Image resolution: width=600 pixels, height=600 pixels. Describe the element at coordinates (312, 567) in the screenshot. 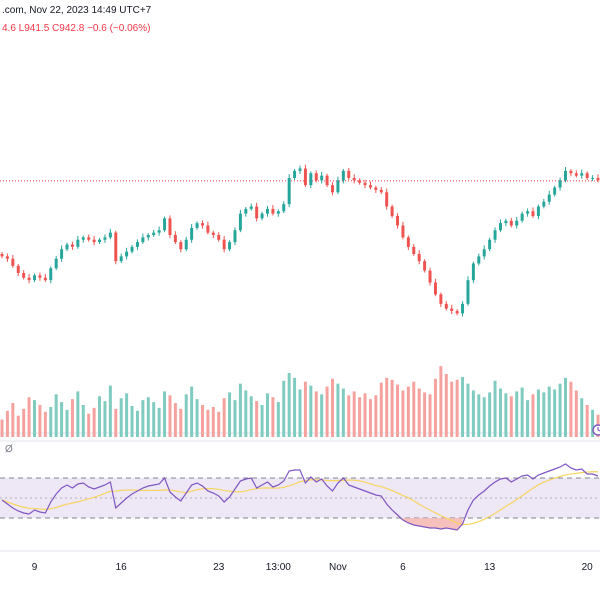

I see `x-axis: 9 16 23 13:00 Nov 6 13 20` at that location.